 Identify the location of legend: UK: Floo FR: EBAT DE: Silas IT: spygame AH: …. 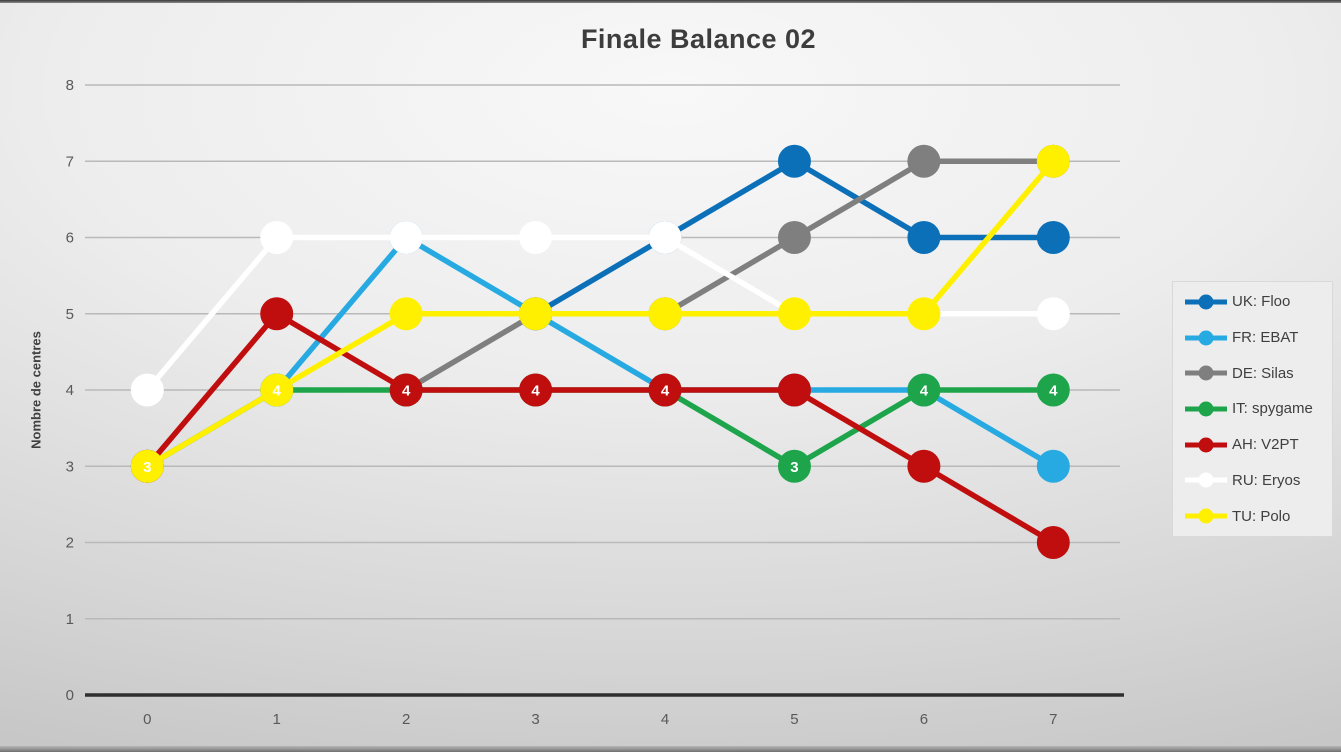
(1252, 409).